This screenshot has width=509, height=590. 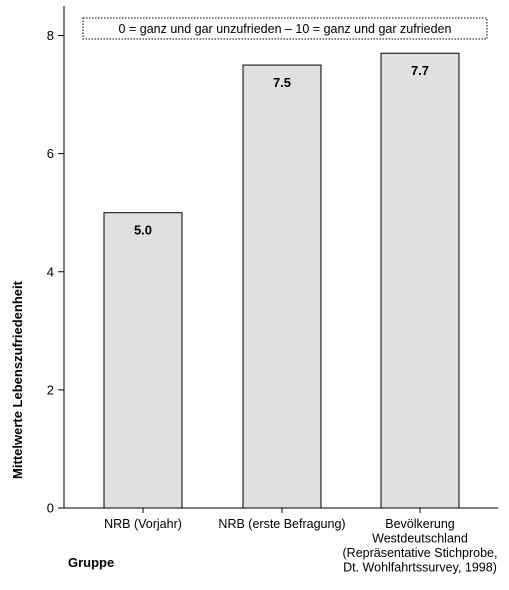 I want to click on category-label: Bevölkerung, so click(x=420, y=524).